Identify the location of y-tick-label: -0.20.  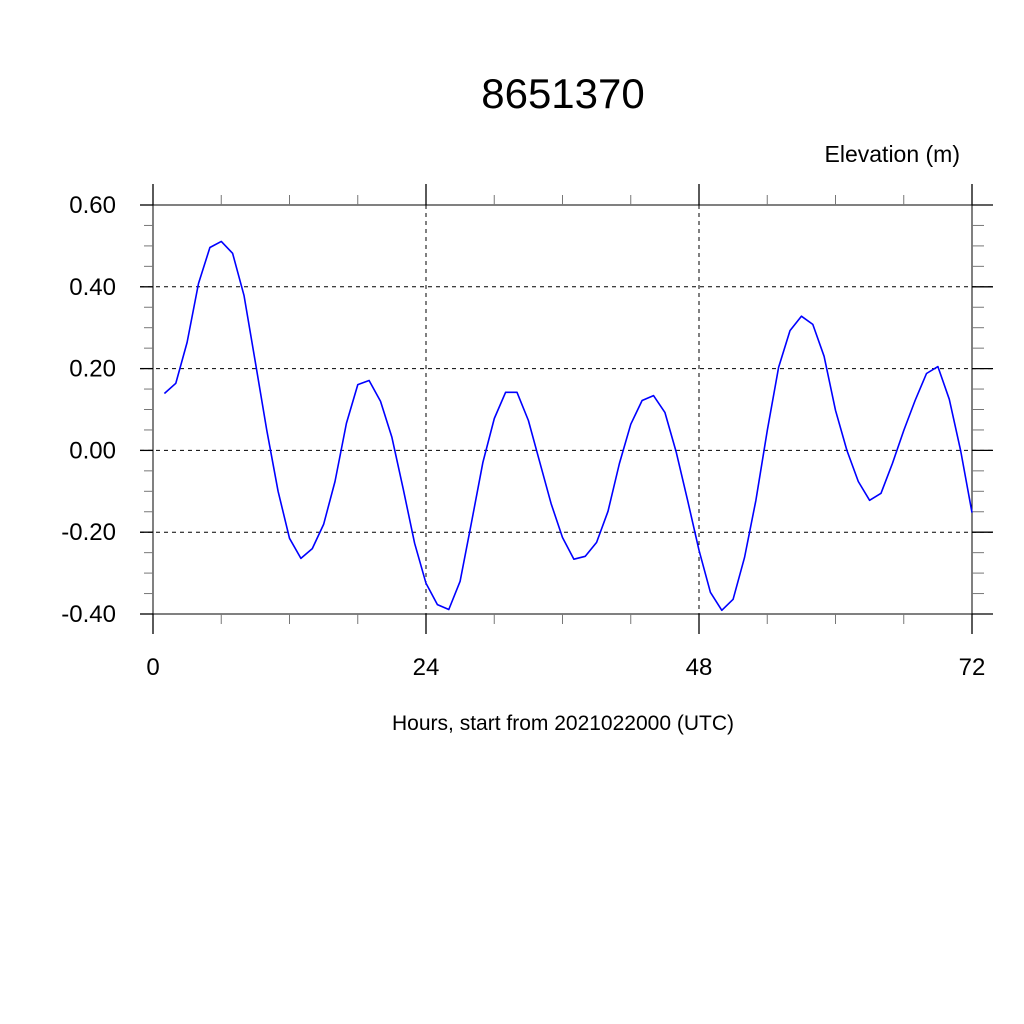
(88, 532).